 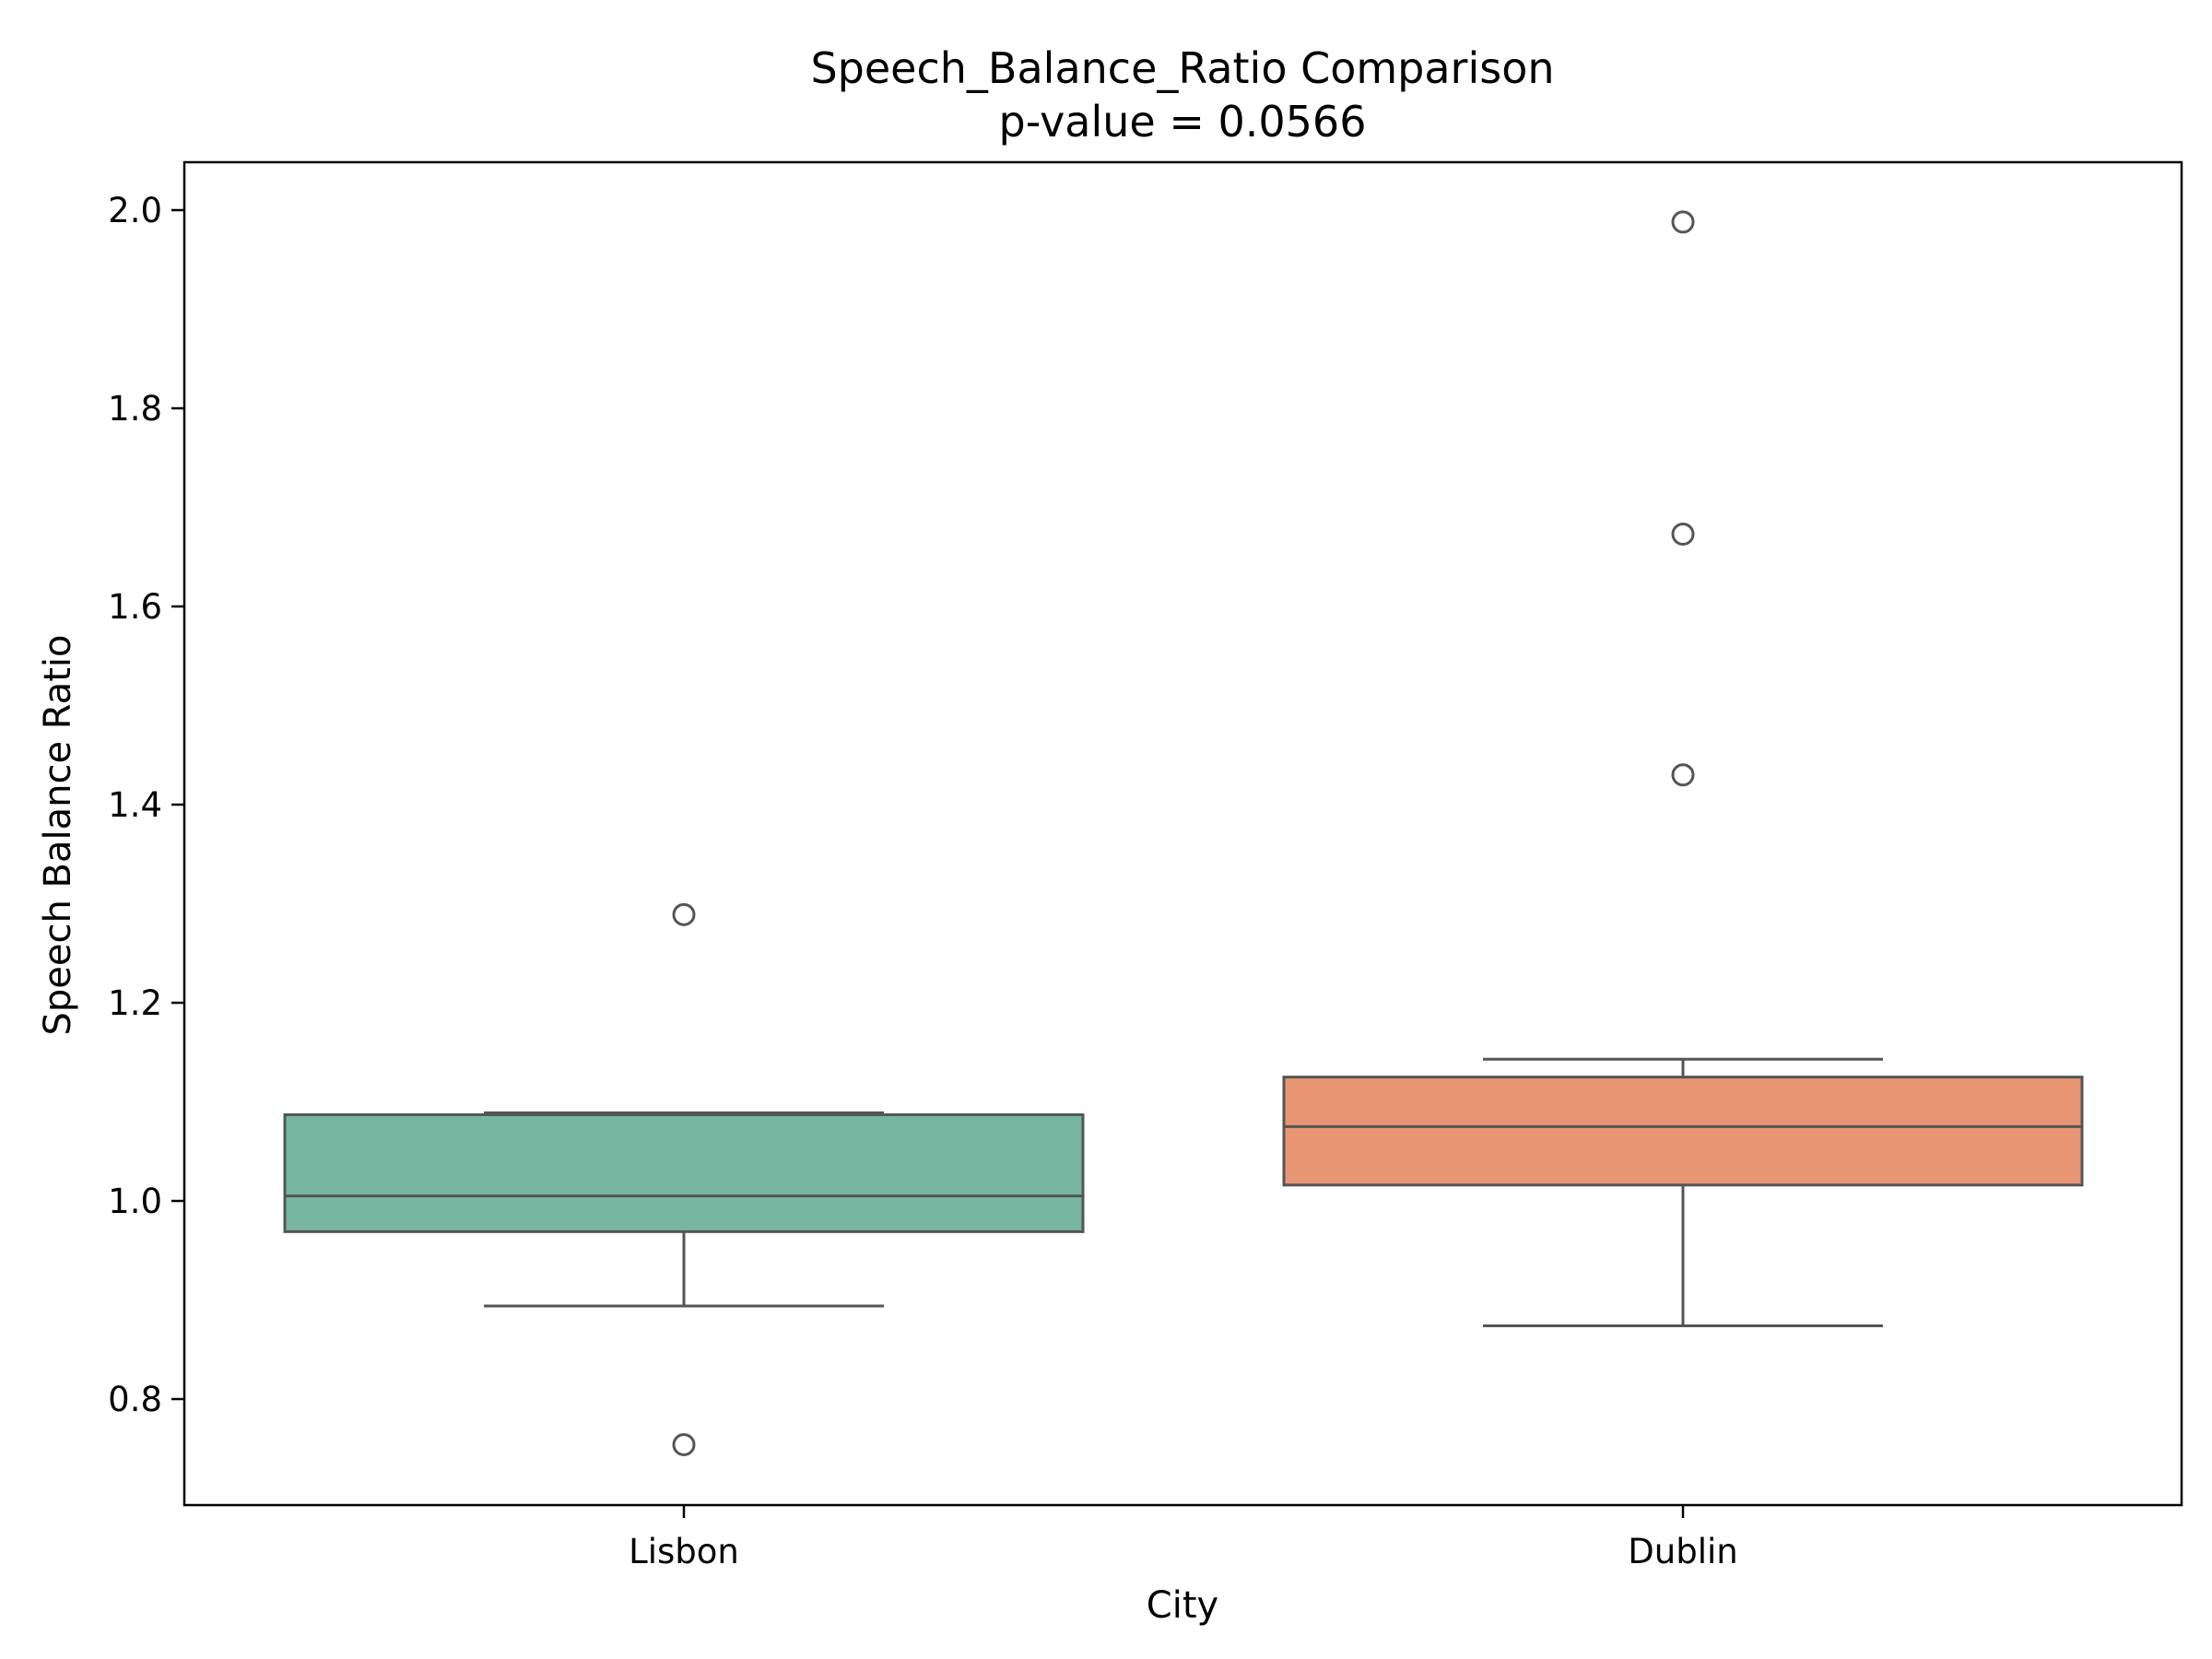 What do you see at coordinates (135, 210) in the screenshot?
I see `y-tick-label: 2.0` at bounding box center [135, 210].